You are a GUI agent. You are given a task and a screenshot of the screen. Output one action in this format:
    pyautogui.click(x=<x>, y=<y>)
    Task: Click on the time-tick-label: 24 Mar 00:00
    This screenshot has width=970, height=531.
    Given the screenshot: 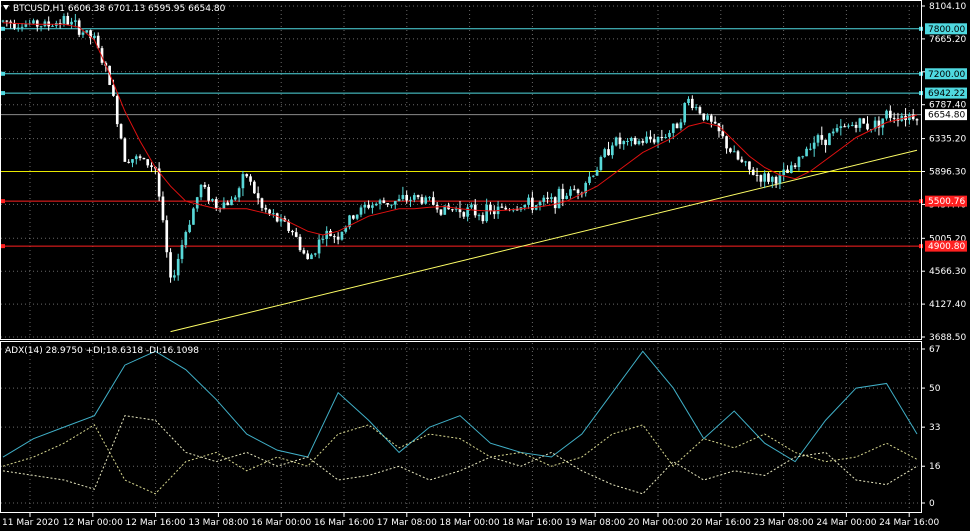 What is the action you would take?
    pyautogui.click(x=846, y=523)
    